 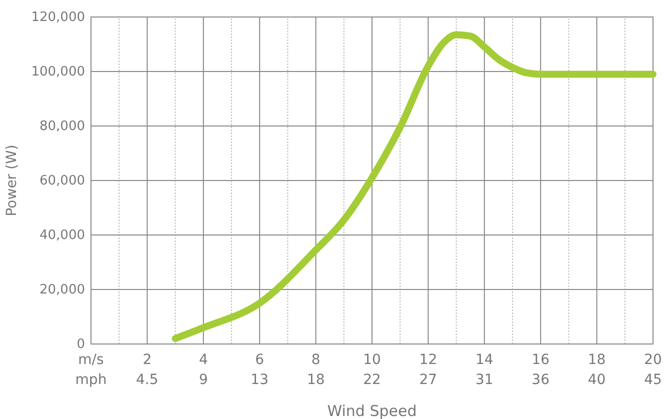 I want to click on y-tick-label: 0, so click(x=80, y=344).